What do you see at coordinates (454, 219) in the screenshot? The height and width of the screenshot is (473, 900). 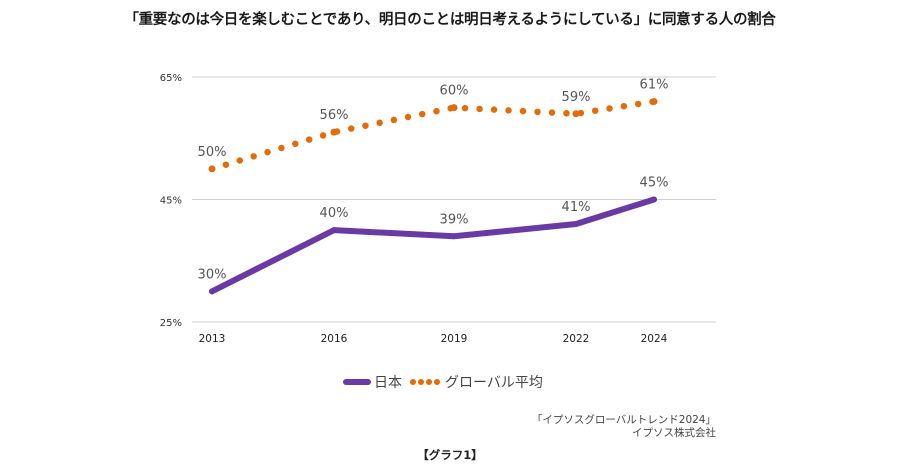 I see `data-label-japan: 39%` at bounding box center [454, 219].